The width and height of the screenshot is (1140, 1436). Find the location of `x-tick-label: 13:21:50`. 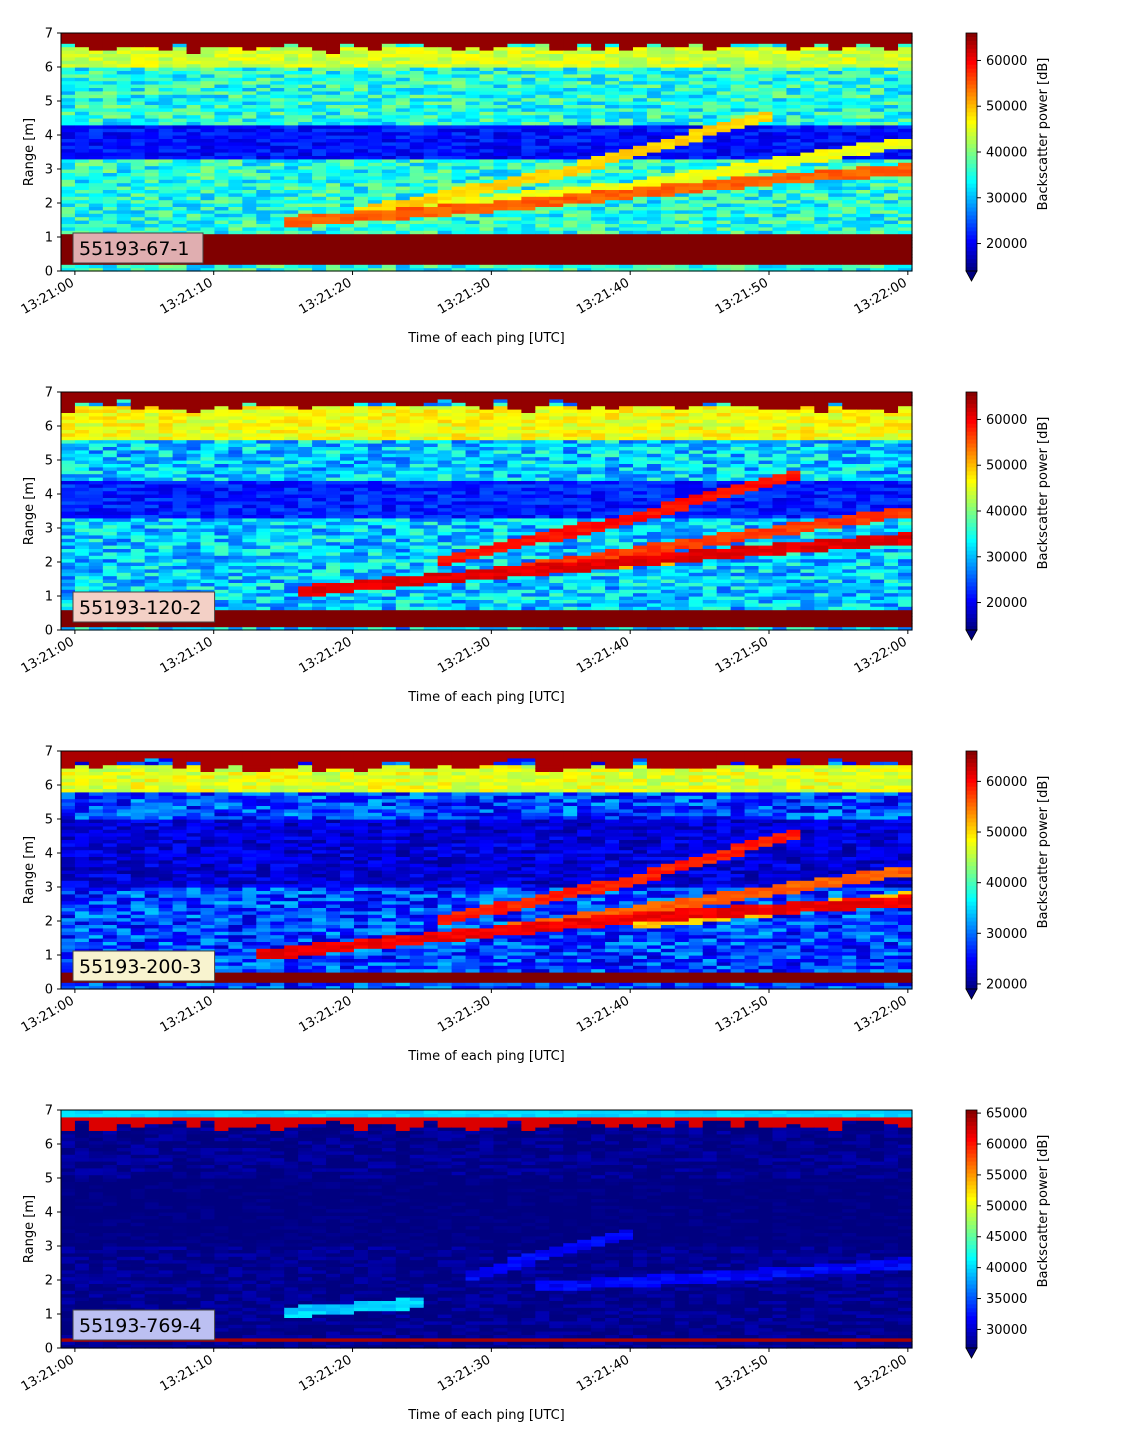

x-tick-label: 13:21:50 is located at coordinates (742, 296).